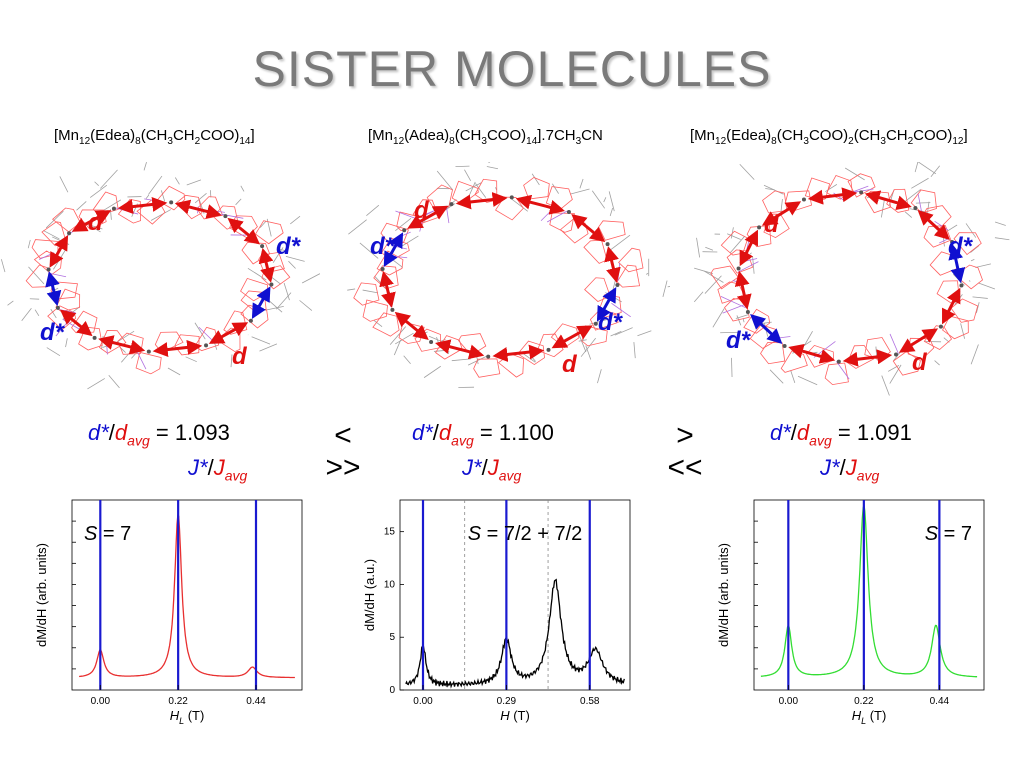 The width and height of the screenshot is (1024, 768). Describe the element at coordinates (869, 717) in the screenshot. I see `x-axis-label: HL (T)` at that location.